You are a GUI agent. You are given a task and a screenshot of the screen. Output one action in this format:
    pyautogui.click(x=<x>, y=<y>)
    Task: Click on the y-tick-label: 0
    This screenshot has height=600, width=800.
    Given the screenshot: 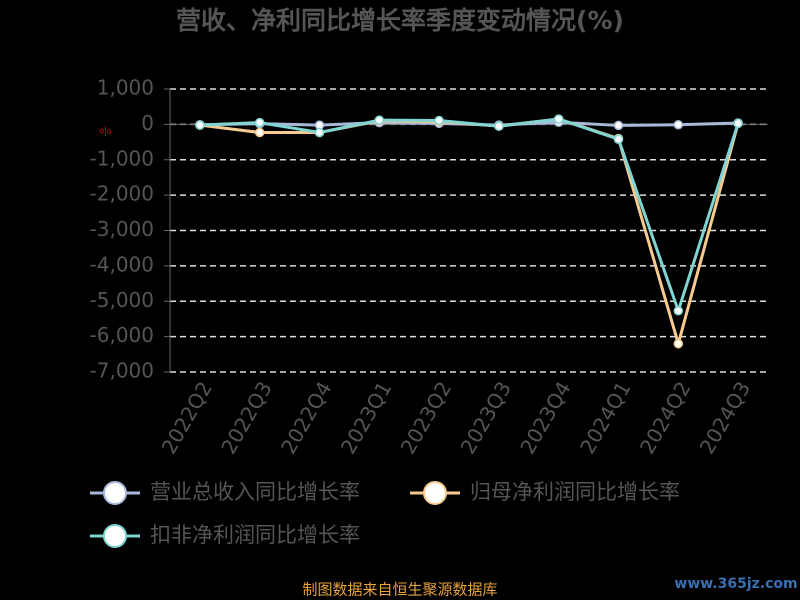 What is the action you would take?
    pyautogui.click(x=147, y=123)
    